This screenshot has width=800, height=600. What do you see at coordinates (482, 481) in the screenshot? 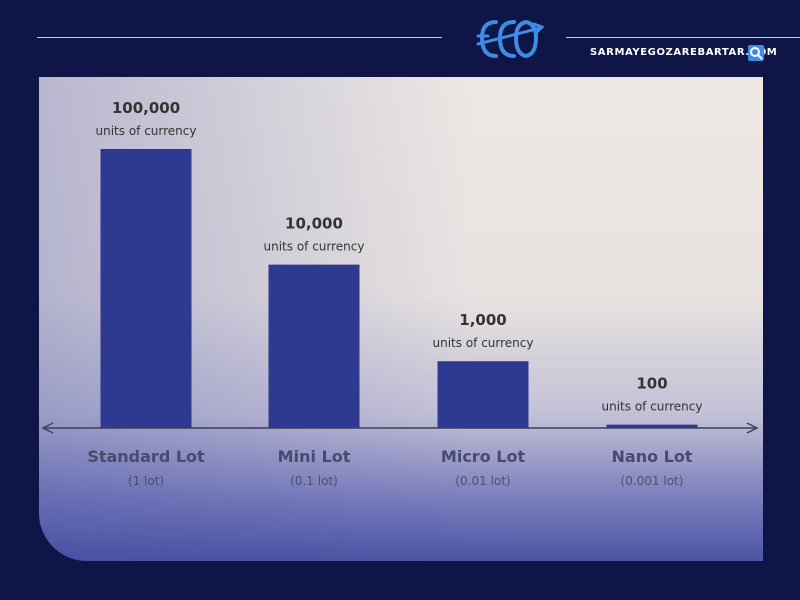
I see `subcategory-label-3: (0.01 lot)` at bounding box center [482, 481].